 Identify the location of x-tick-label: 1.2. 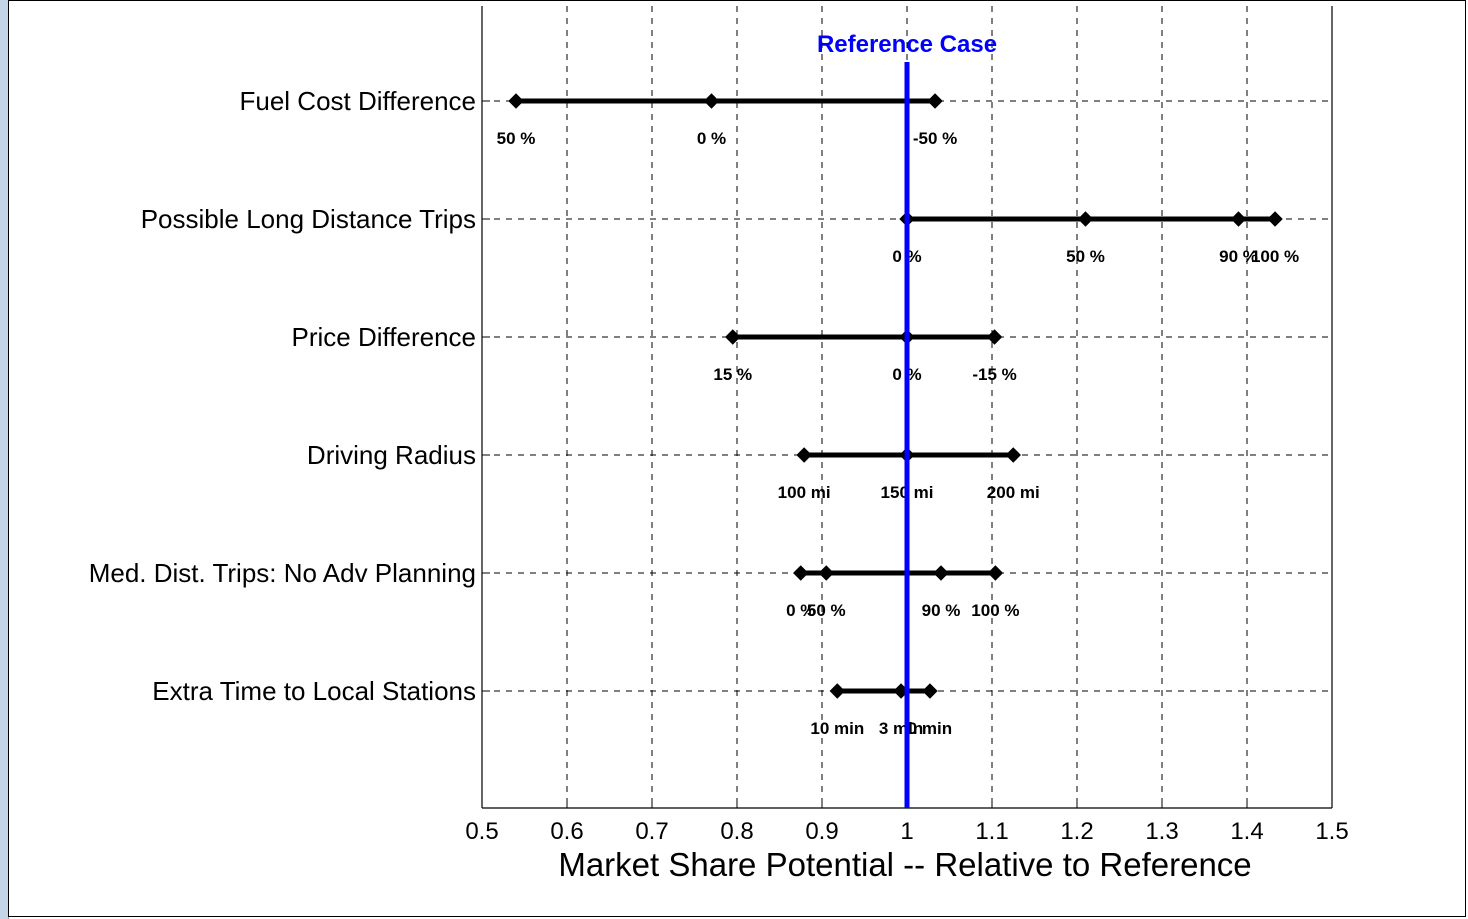
(1076, 831).